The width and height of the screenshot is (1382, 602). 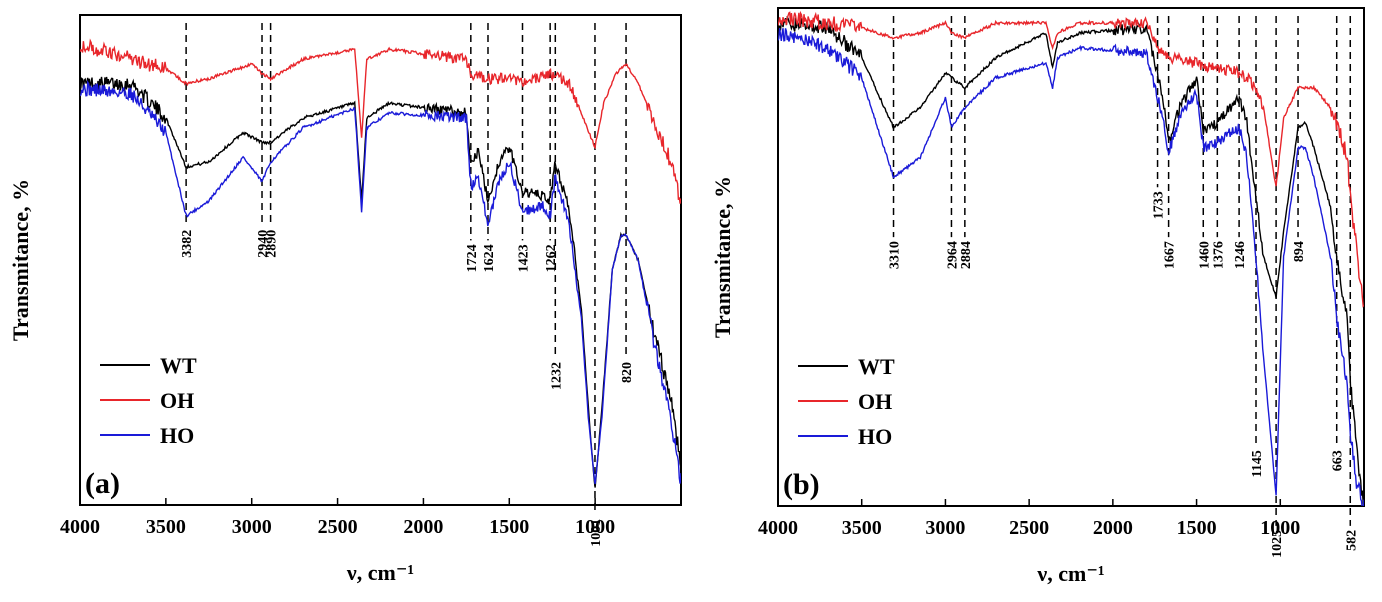 I want to click on peak-label: 1423, so click(x=524, y=258).